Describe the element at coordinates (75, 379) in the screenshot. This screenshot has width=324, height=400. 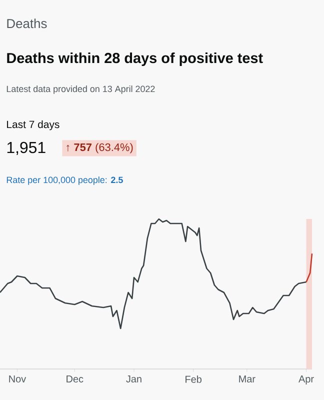
I see `x-tick-label: Dec` at that location.